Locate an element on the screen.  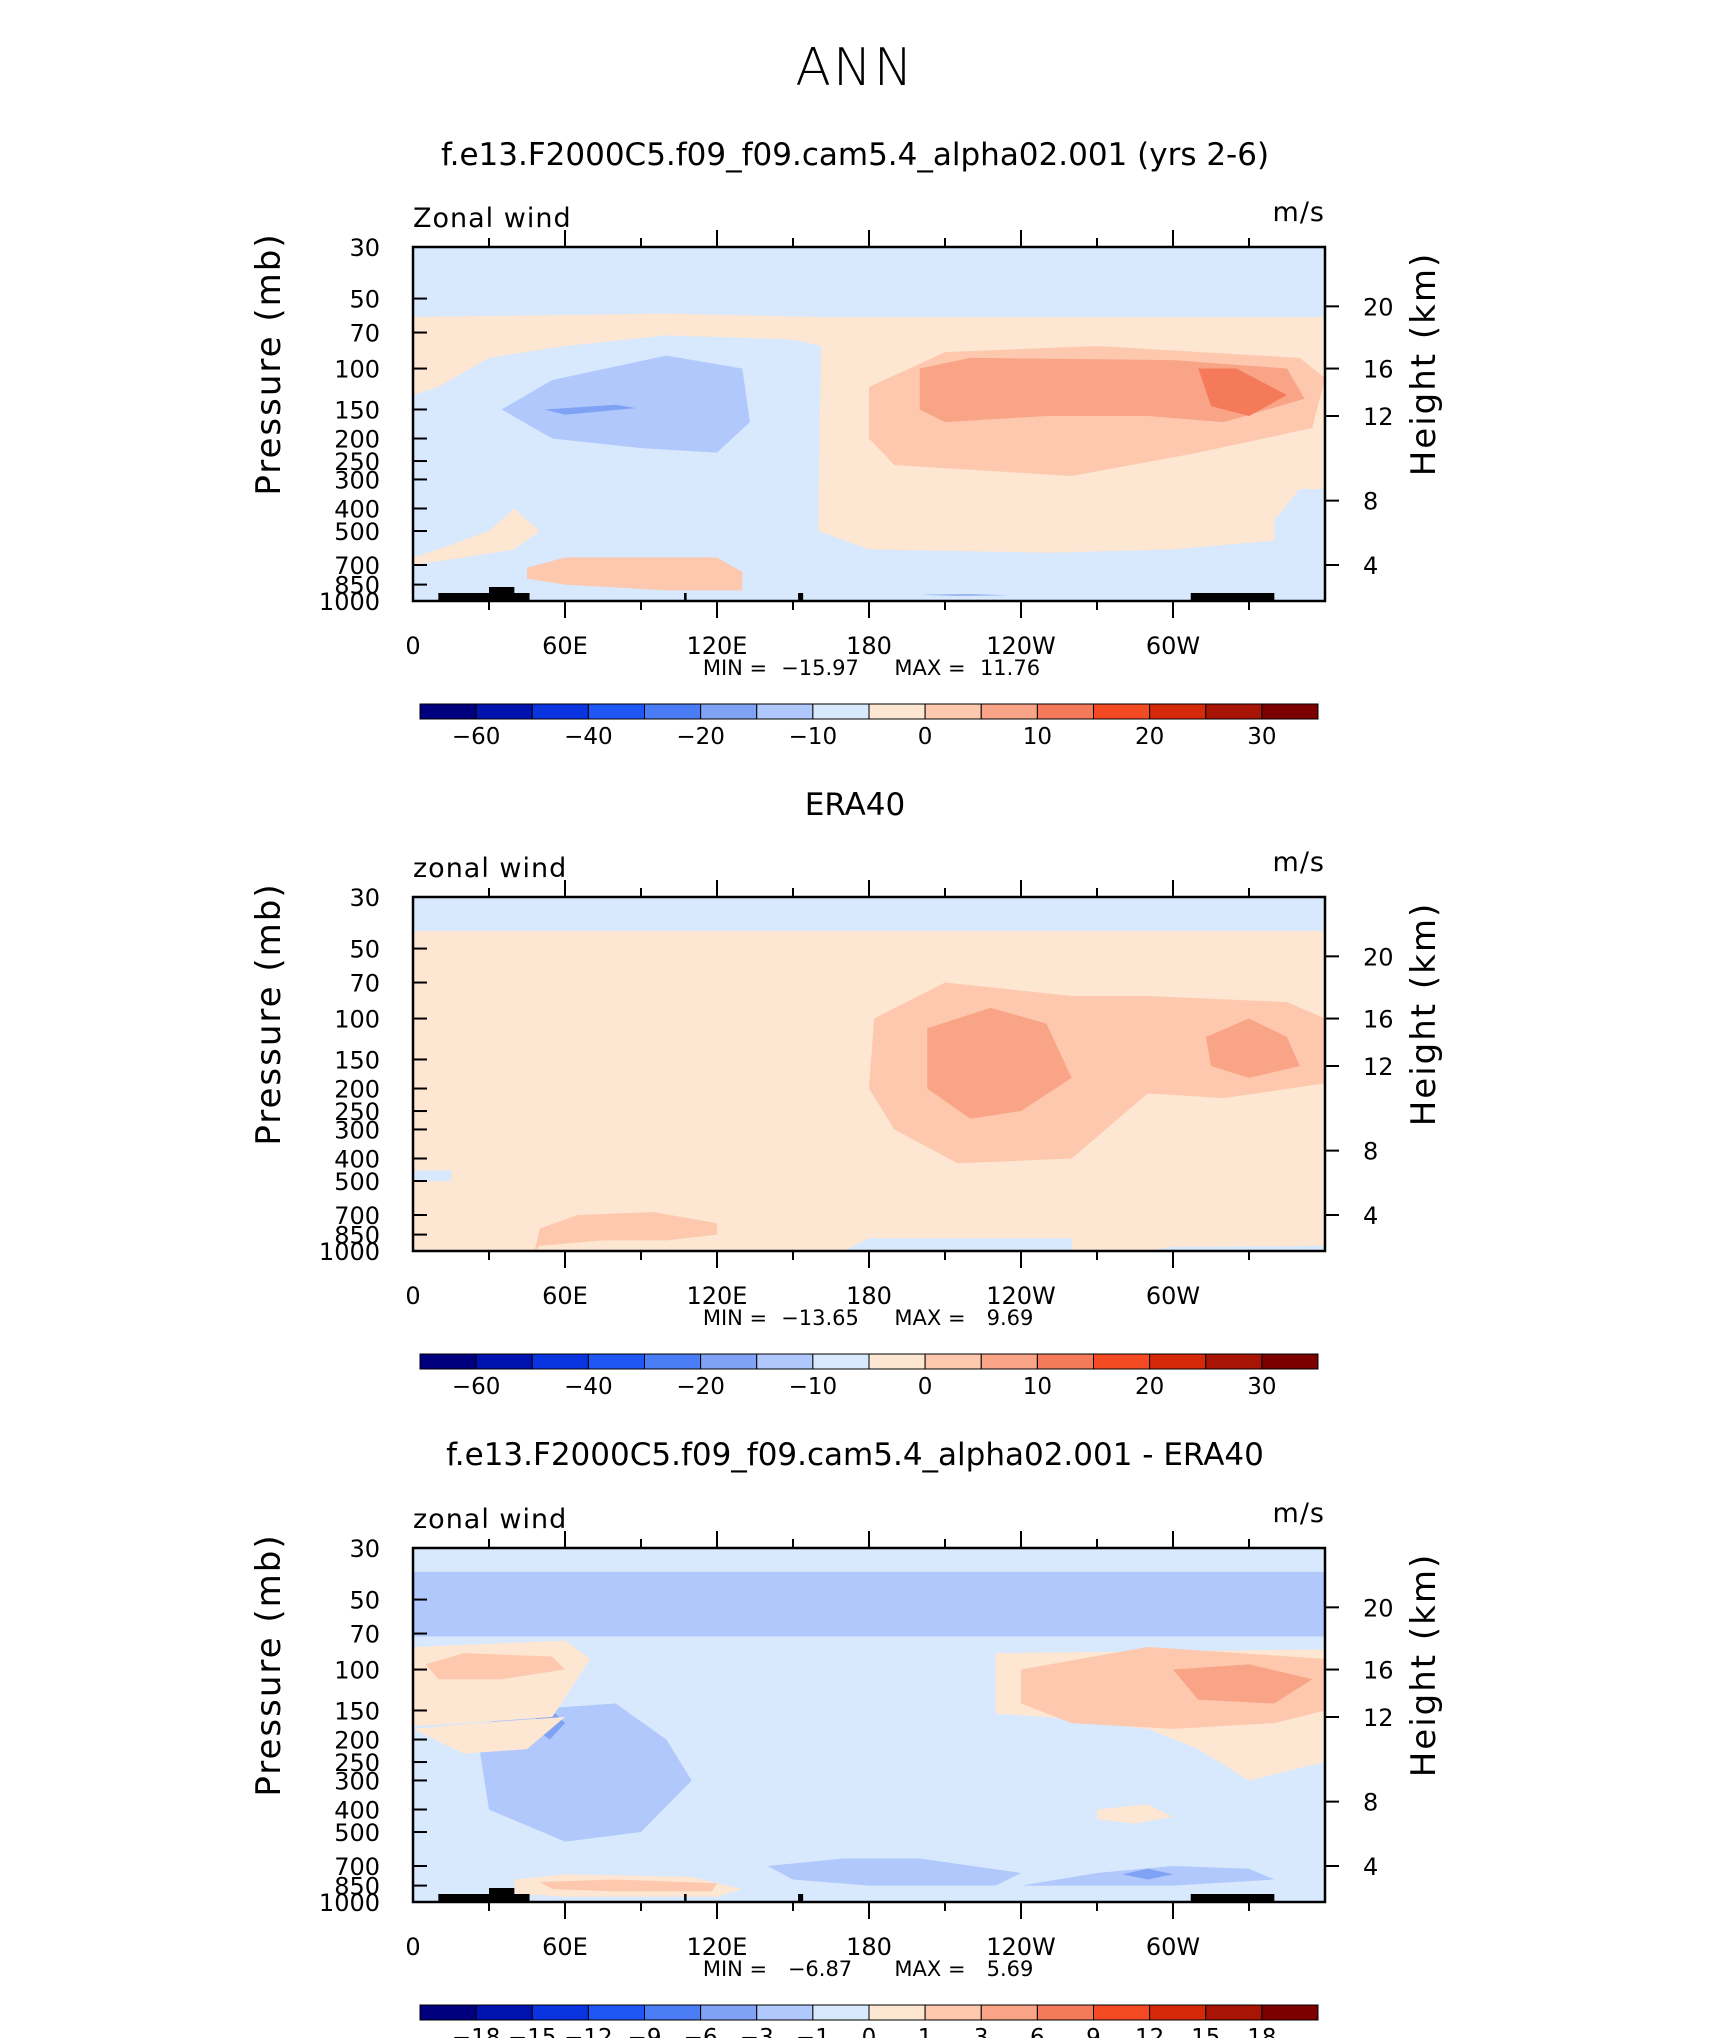
pressure-tick-label: 200 is located at coordinates (357, 1741).